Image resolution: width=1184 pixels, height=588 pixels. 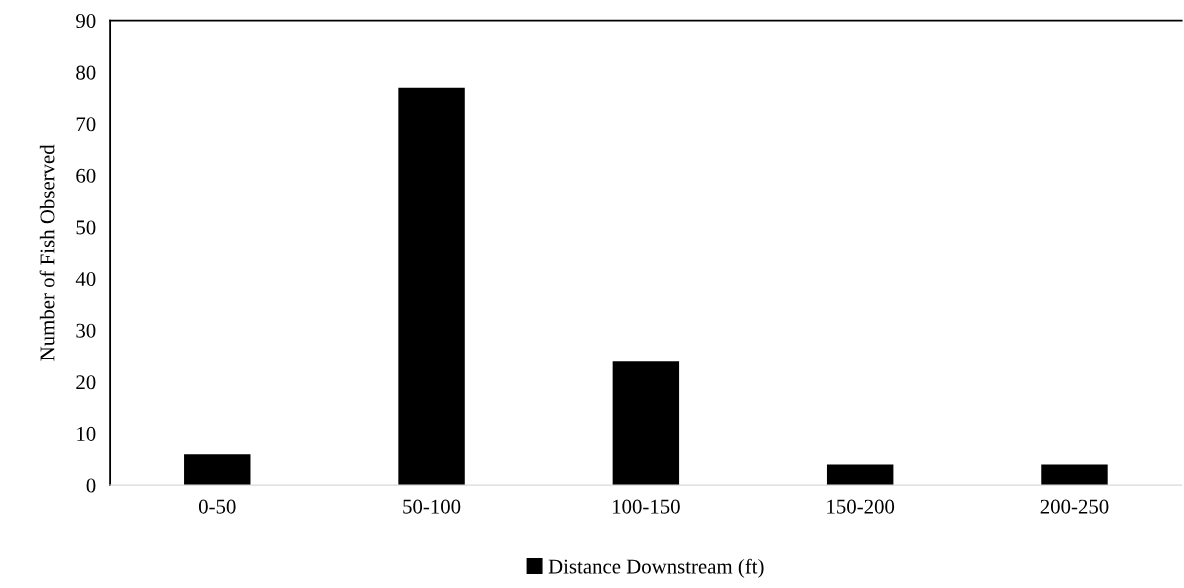 I want to click on y-tick-label: 20, so click(x=86, y=382).